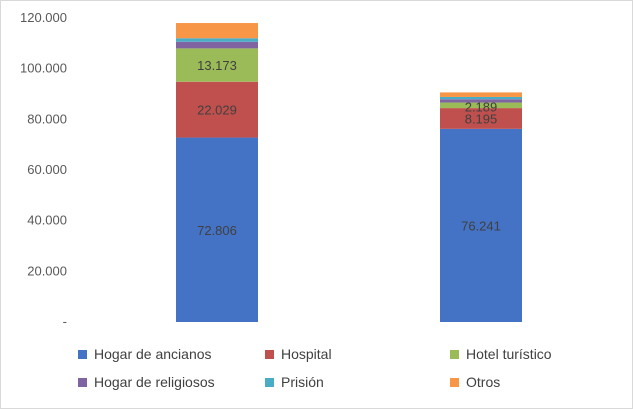  Describe the element at coordinates (483, 382) in the screenshot. I see `legend-label: Otros` at that location.